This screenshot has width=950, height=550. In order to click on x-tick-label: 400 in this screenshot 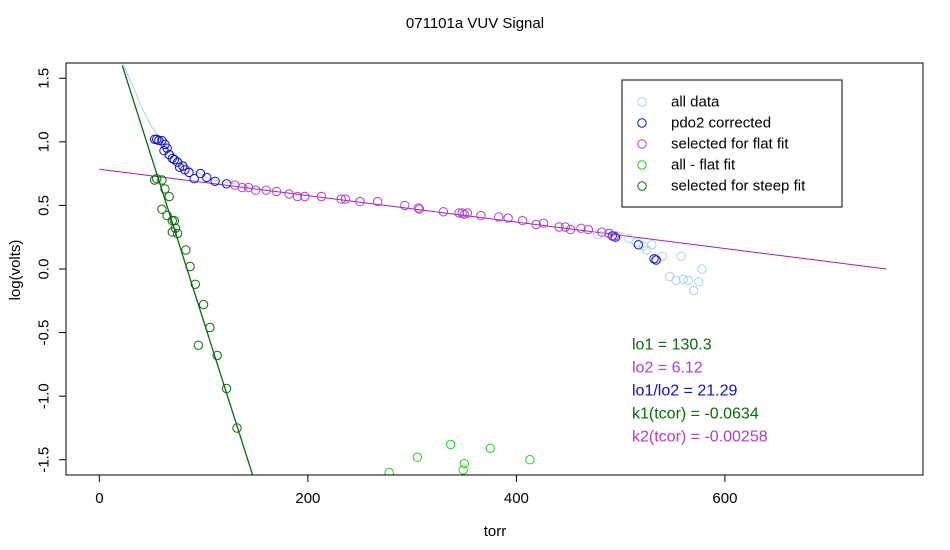, I will do `click(516, 498)`.